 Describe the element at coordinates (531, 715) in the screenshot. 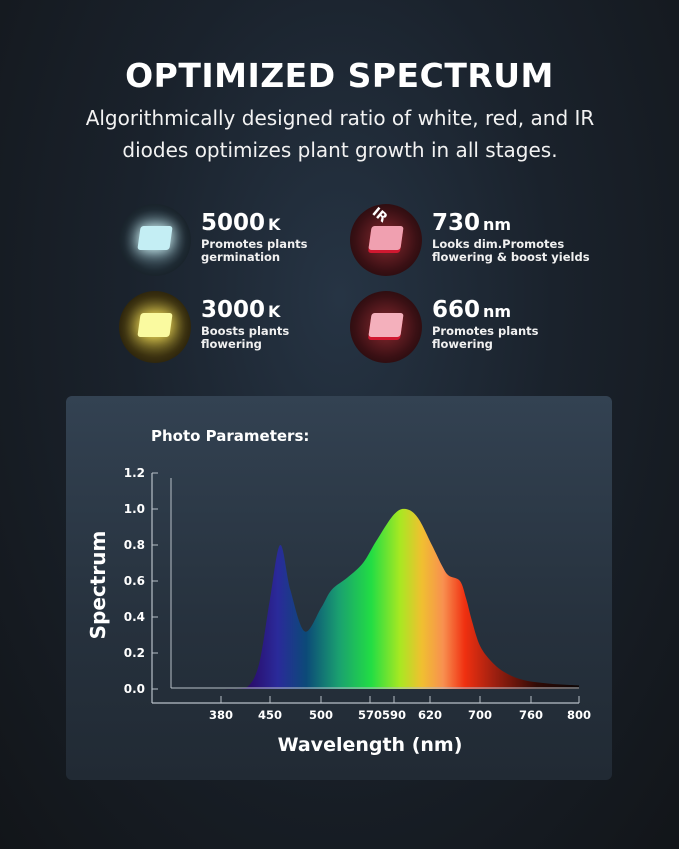

I see `x-tick-label: 760` at that location.